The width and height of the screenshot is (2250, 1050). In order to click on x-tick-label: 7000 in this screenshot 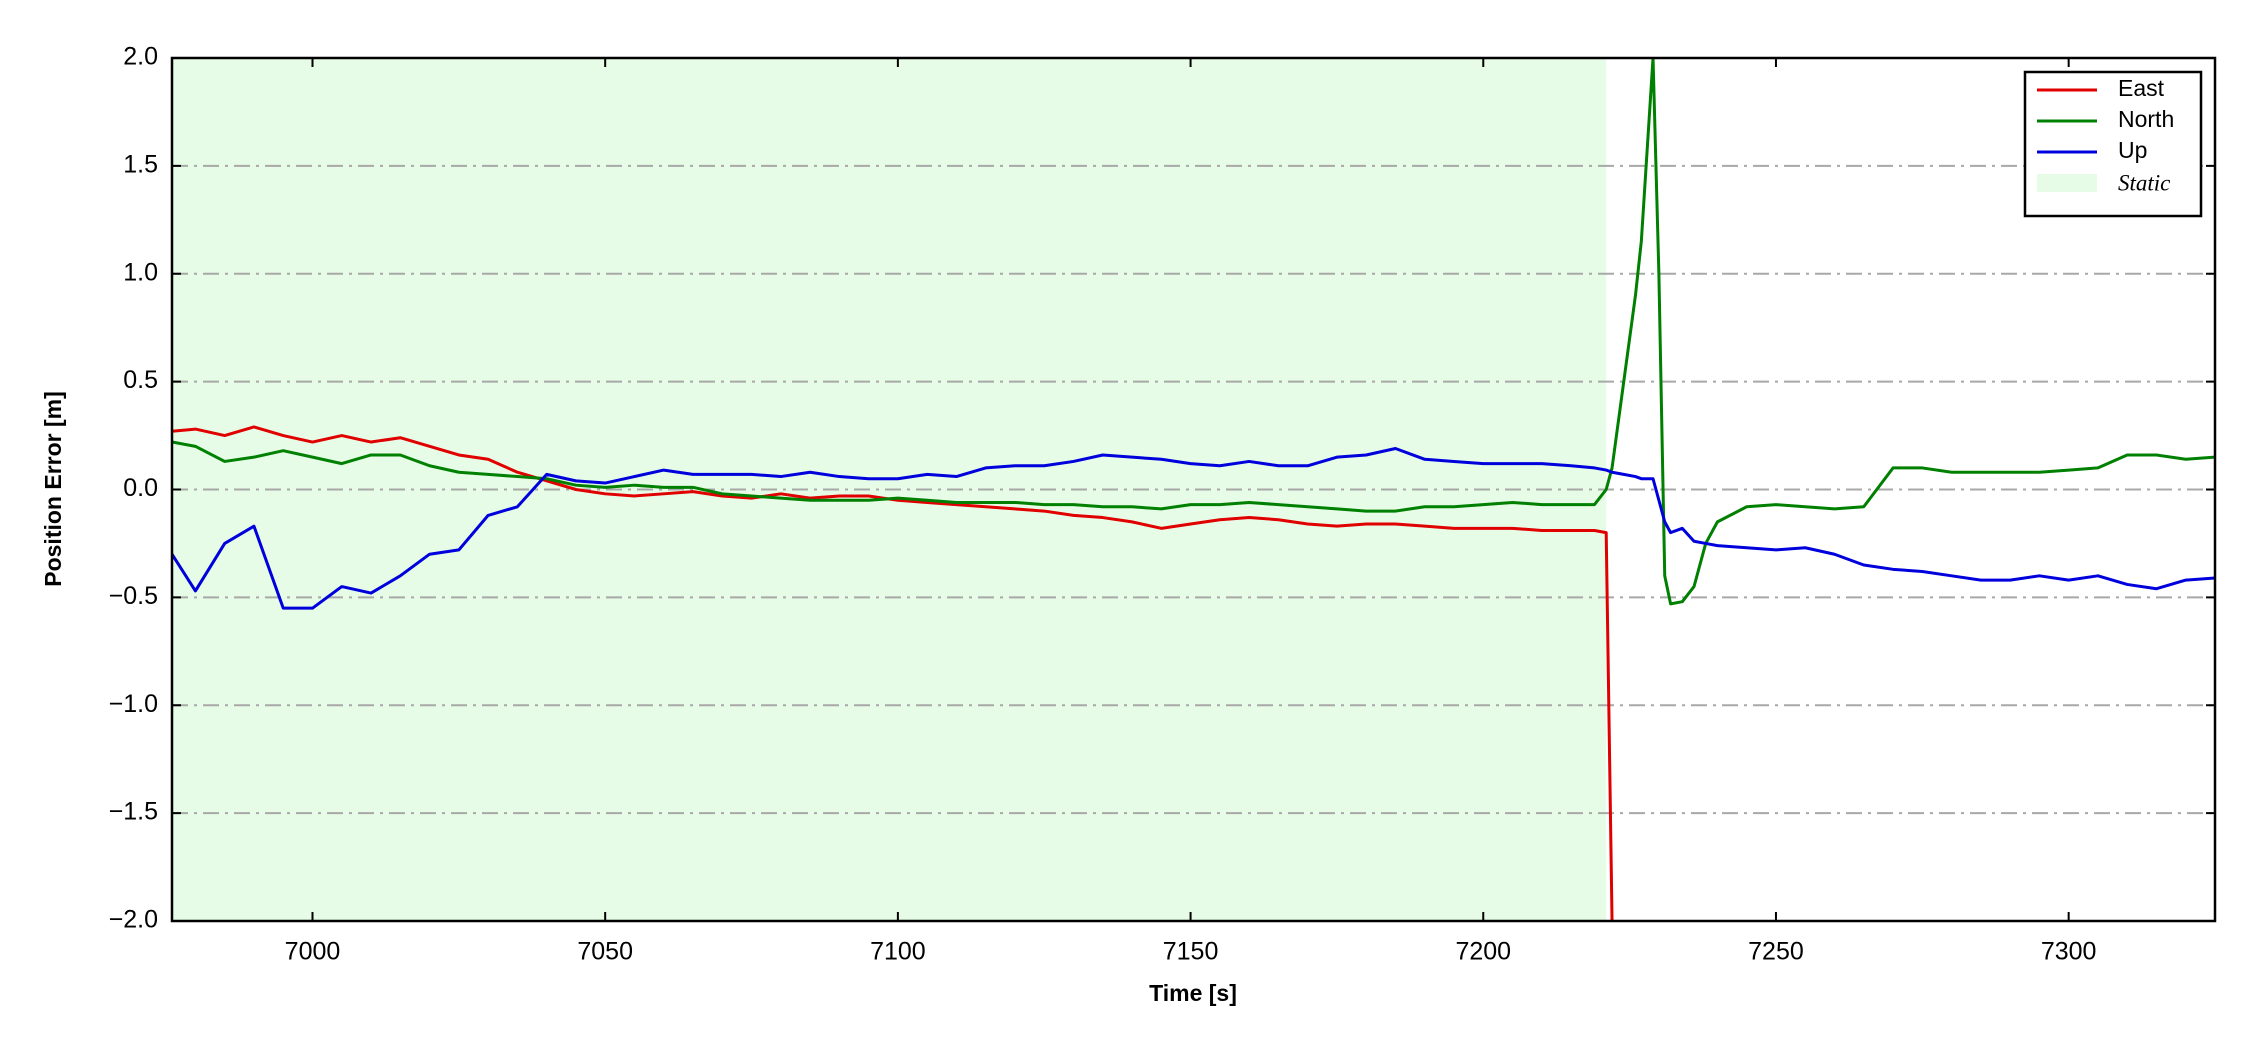, I will do `click(313, 952)`.